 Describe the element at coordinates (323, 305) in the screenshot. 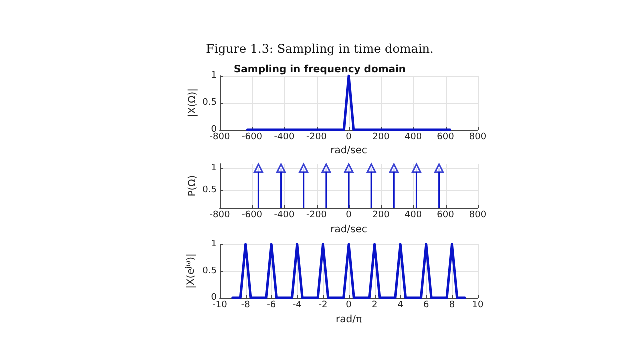

I see `x-tick-label: -2` at that location.